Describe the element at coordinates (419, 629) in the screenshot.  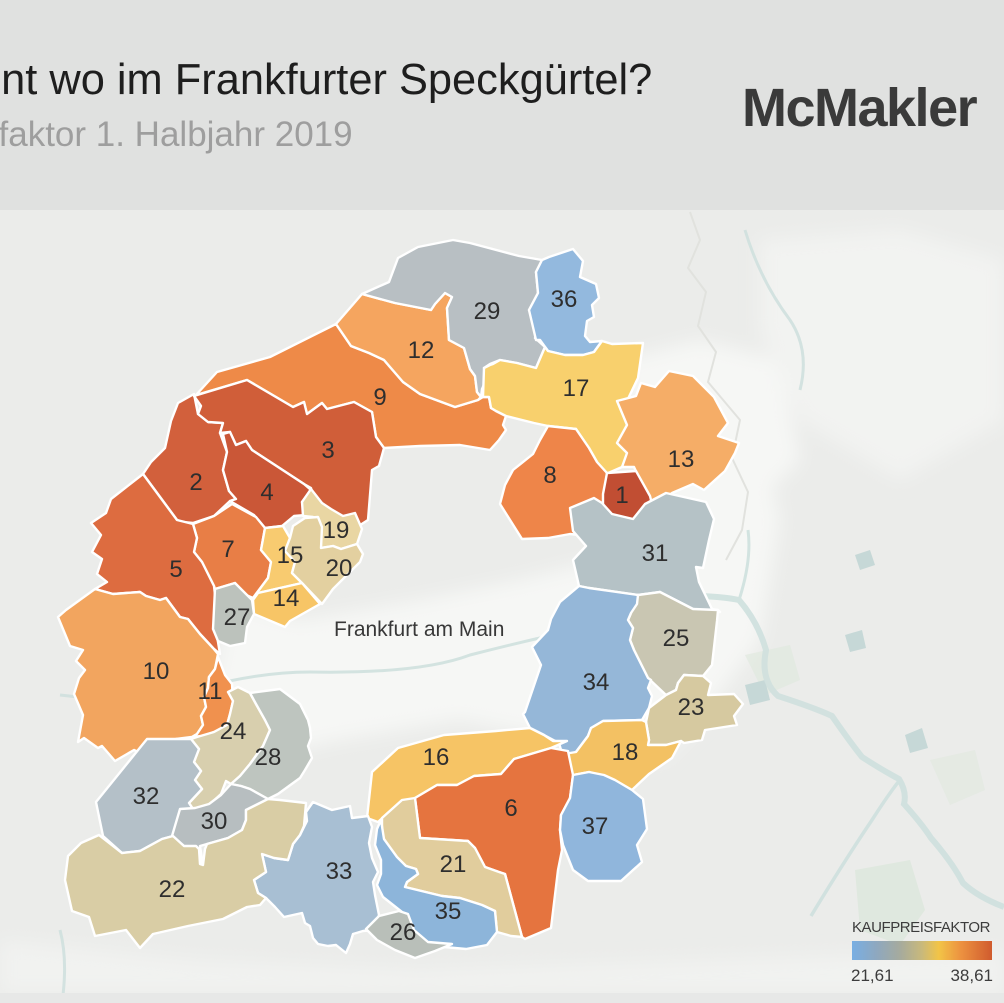
I see `svg-text: Frankfurt am Main` at that location.